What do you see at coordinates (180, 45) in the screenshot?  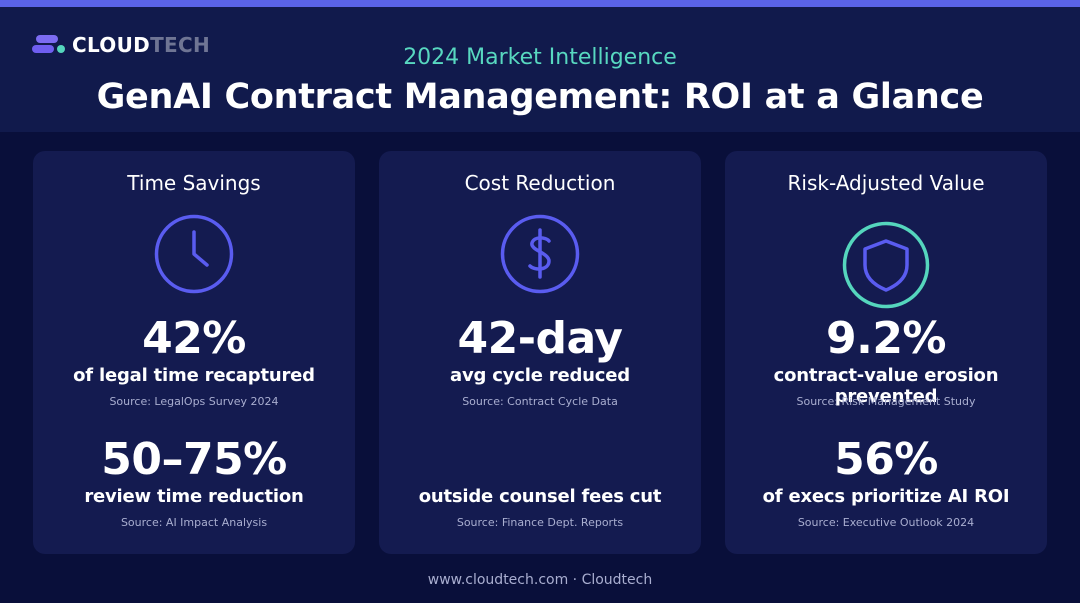 I see `logo-text-secondary: TECH` at bounding box center [180, 45].